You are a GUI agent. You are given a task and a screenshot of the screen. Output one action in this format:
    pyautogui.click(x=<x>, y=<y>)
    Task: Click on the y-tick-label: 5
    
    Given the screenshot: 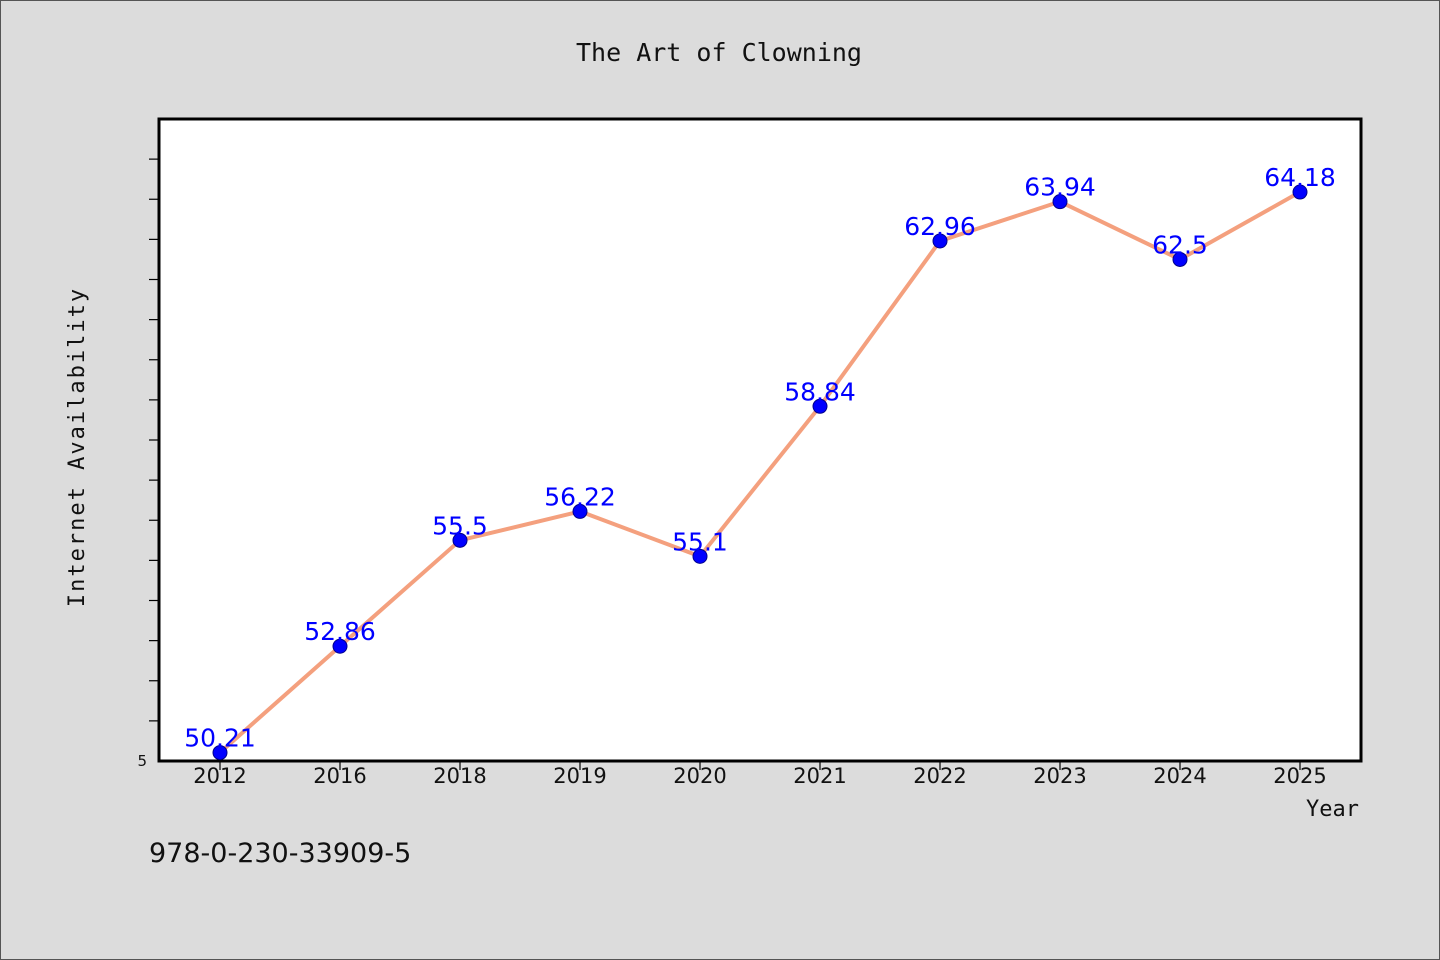 What is the action you would take?
    pyautogui.click(x=142, y=761)
    